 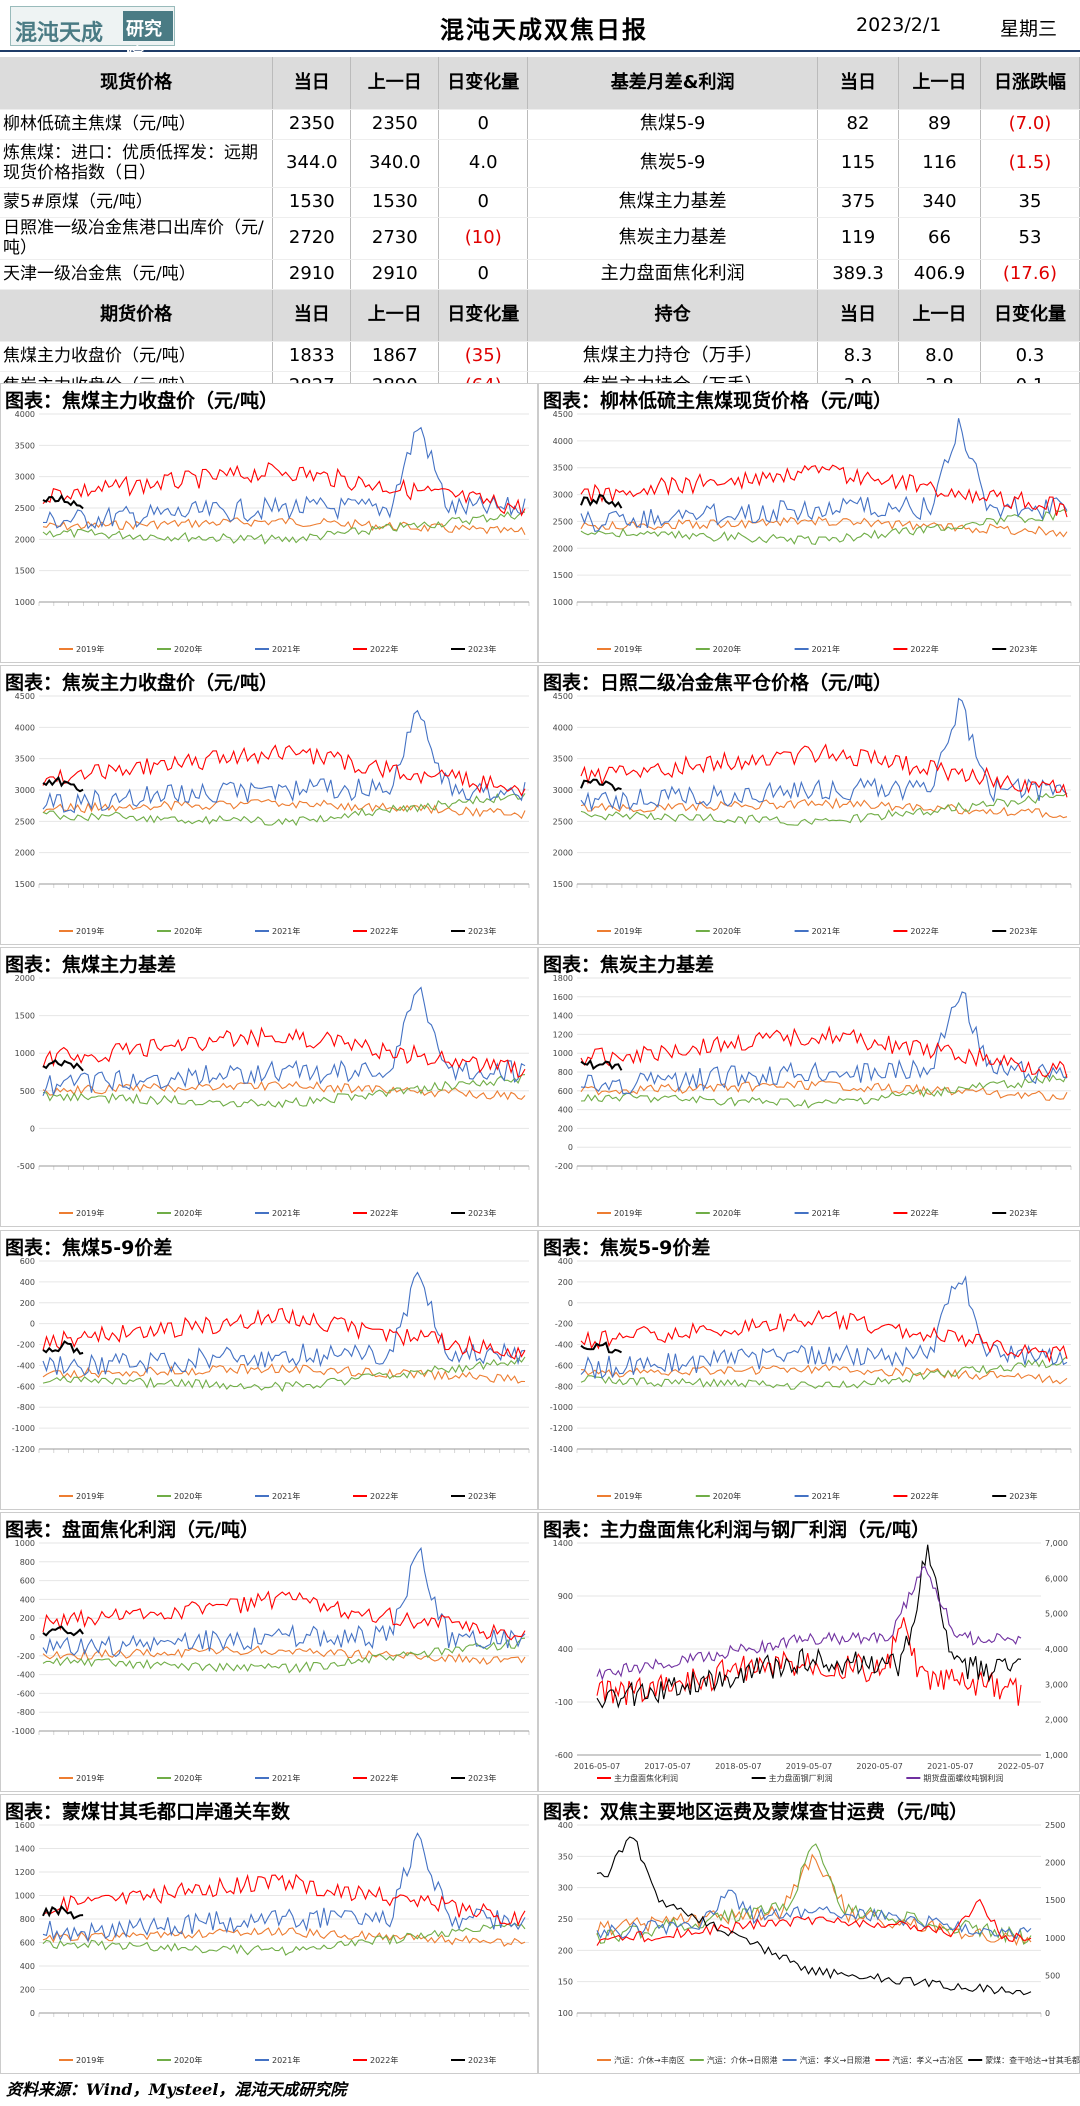 I want to click on y-tick-label: 250, so click(x=565, y=1919).